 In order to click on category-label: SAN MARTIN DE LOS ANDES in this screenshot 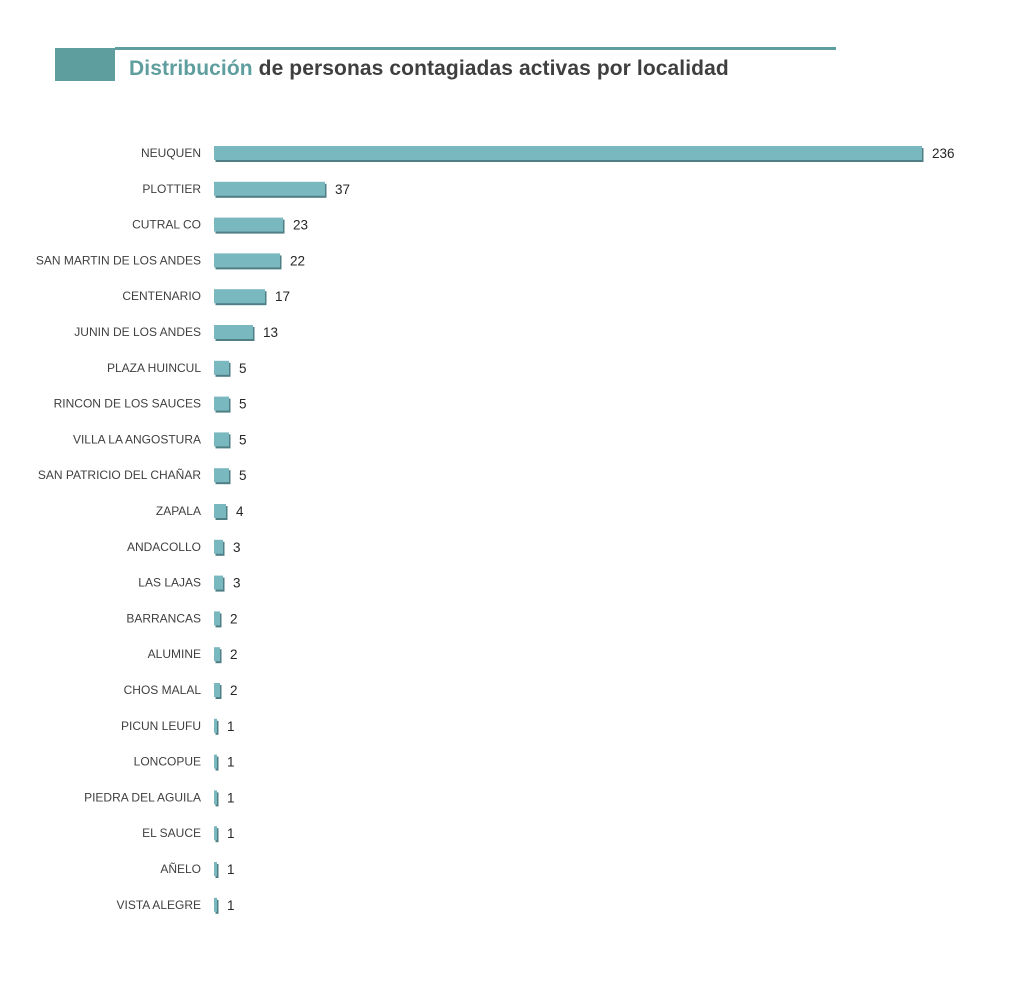, I will do `click(118, 260)`.